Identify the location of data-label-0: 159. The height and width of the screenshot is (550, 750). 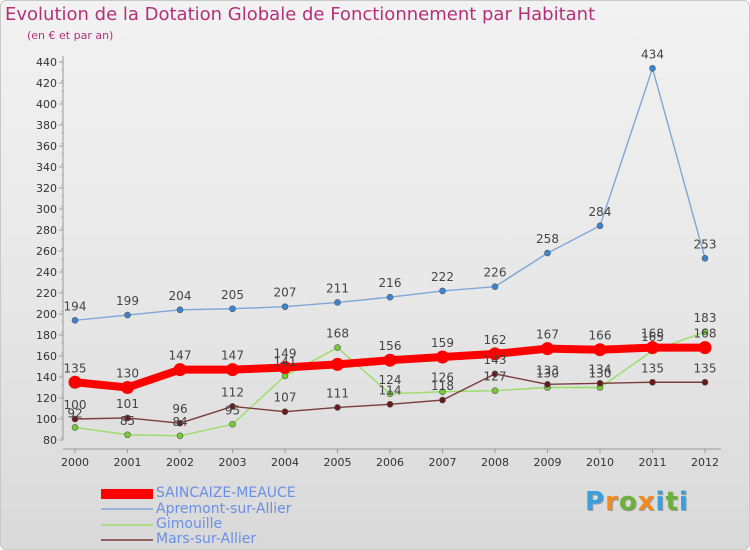
(442, 343).